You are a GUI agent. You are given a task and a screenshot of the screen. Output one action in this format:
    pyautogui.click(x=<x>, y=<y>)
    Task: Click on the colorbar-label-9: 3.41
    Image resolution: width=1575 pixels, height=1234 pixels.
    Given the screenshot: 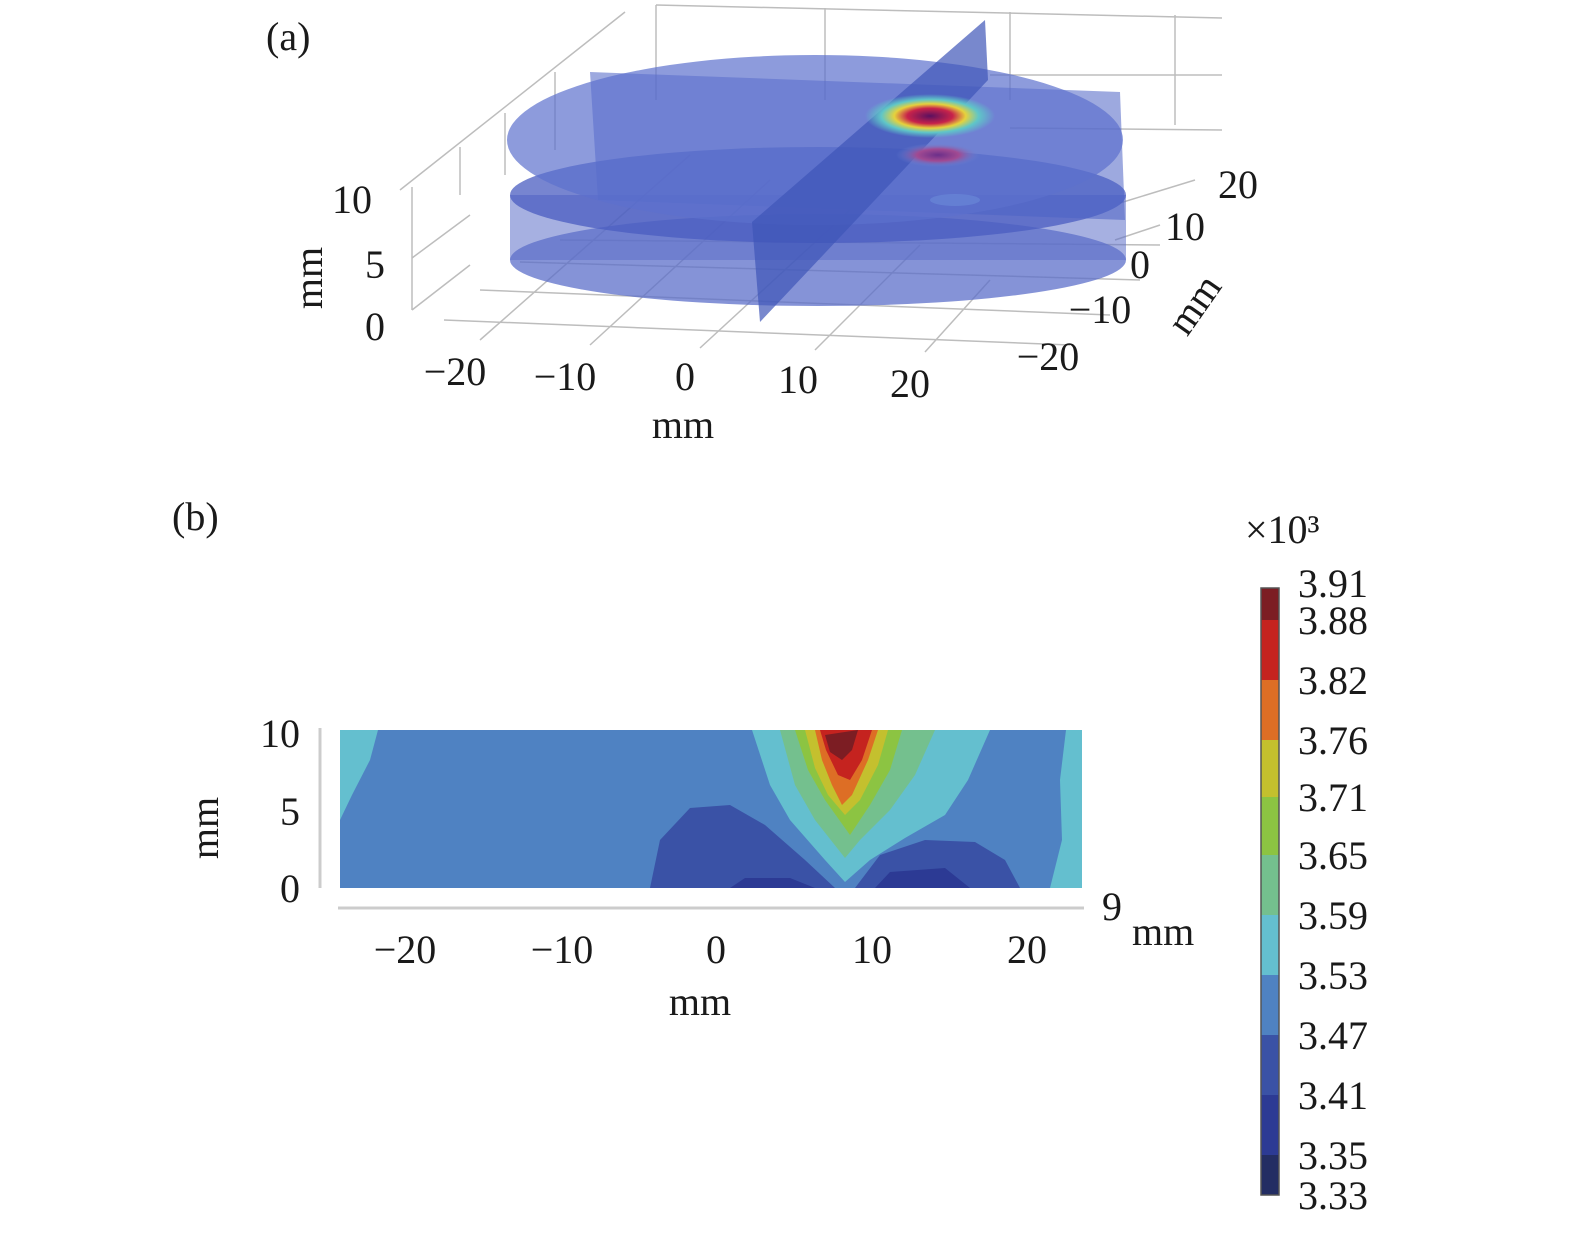 What is the action you would take?
    pyautogui.click(x=1333, y=1095)
    